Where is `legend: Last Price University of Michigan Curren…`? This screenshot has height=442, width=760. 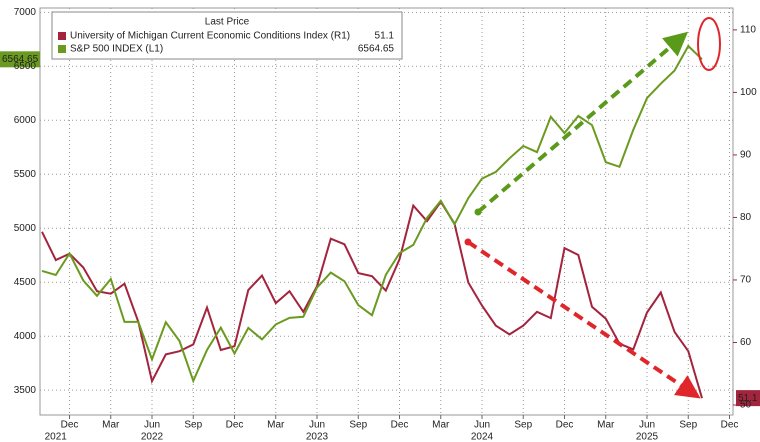
legend: Last Price University of Michigan Curren… is located at coordinates (227, 35).